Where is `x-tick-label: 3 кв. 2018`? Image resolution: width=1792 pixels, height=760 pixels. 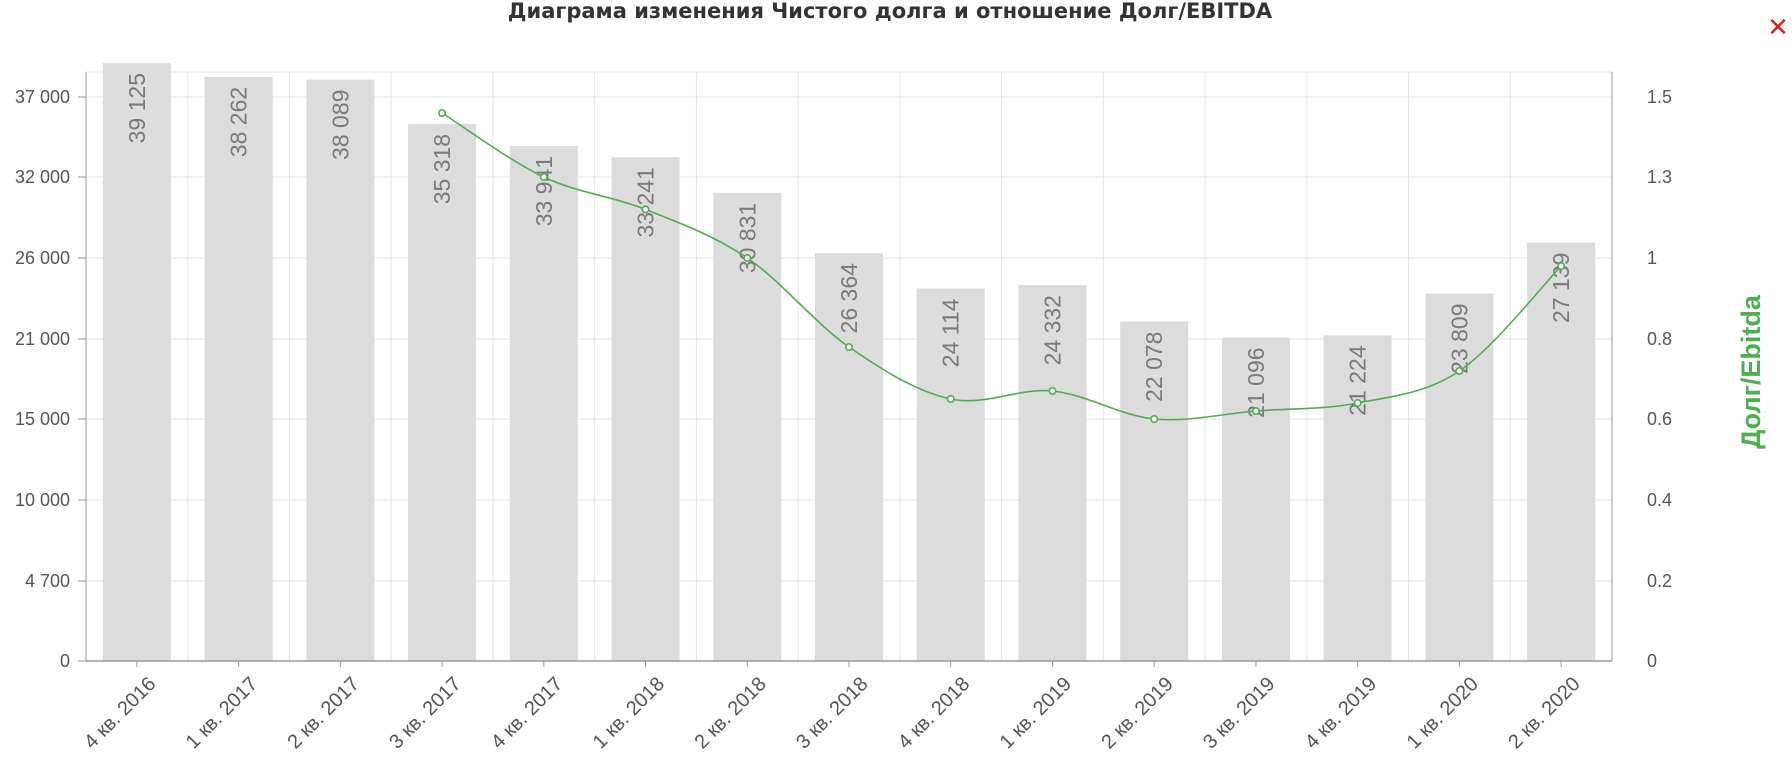 x-tick-label: 3 кв. 2018 is located at coordinates (832, 713).